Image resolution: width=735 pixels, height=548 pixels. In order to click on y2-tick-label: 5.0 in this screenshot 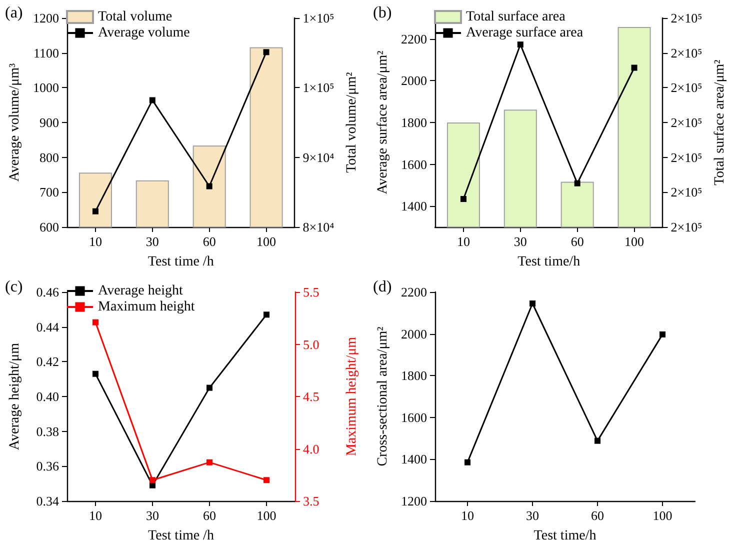, I will do `click(311, 344)`.